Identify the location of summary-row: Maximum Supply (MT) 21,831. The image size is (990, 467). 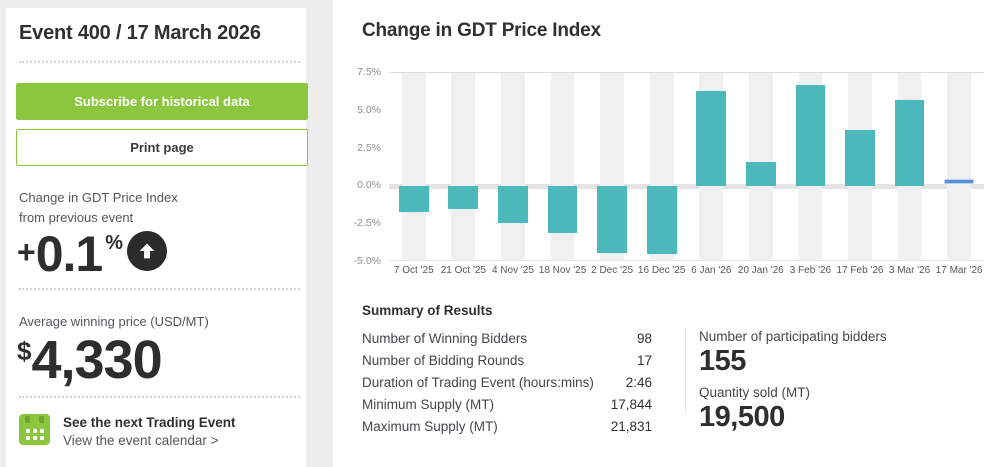
(507, 427).